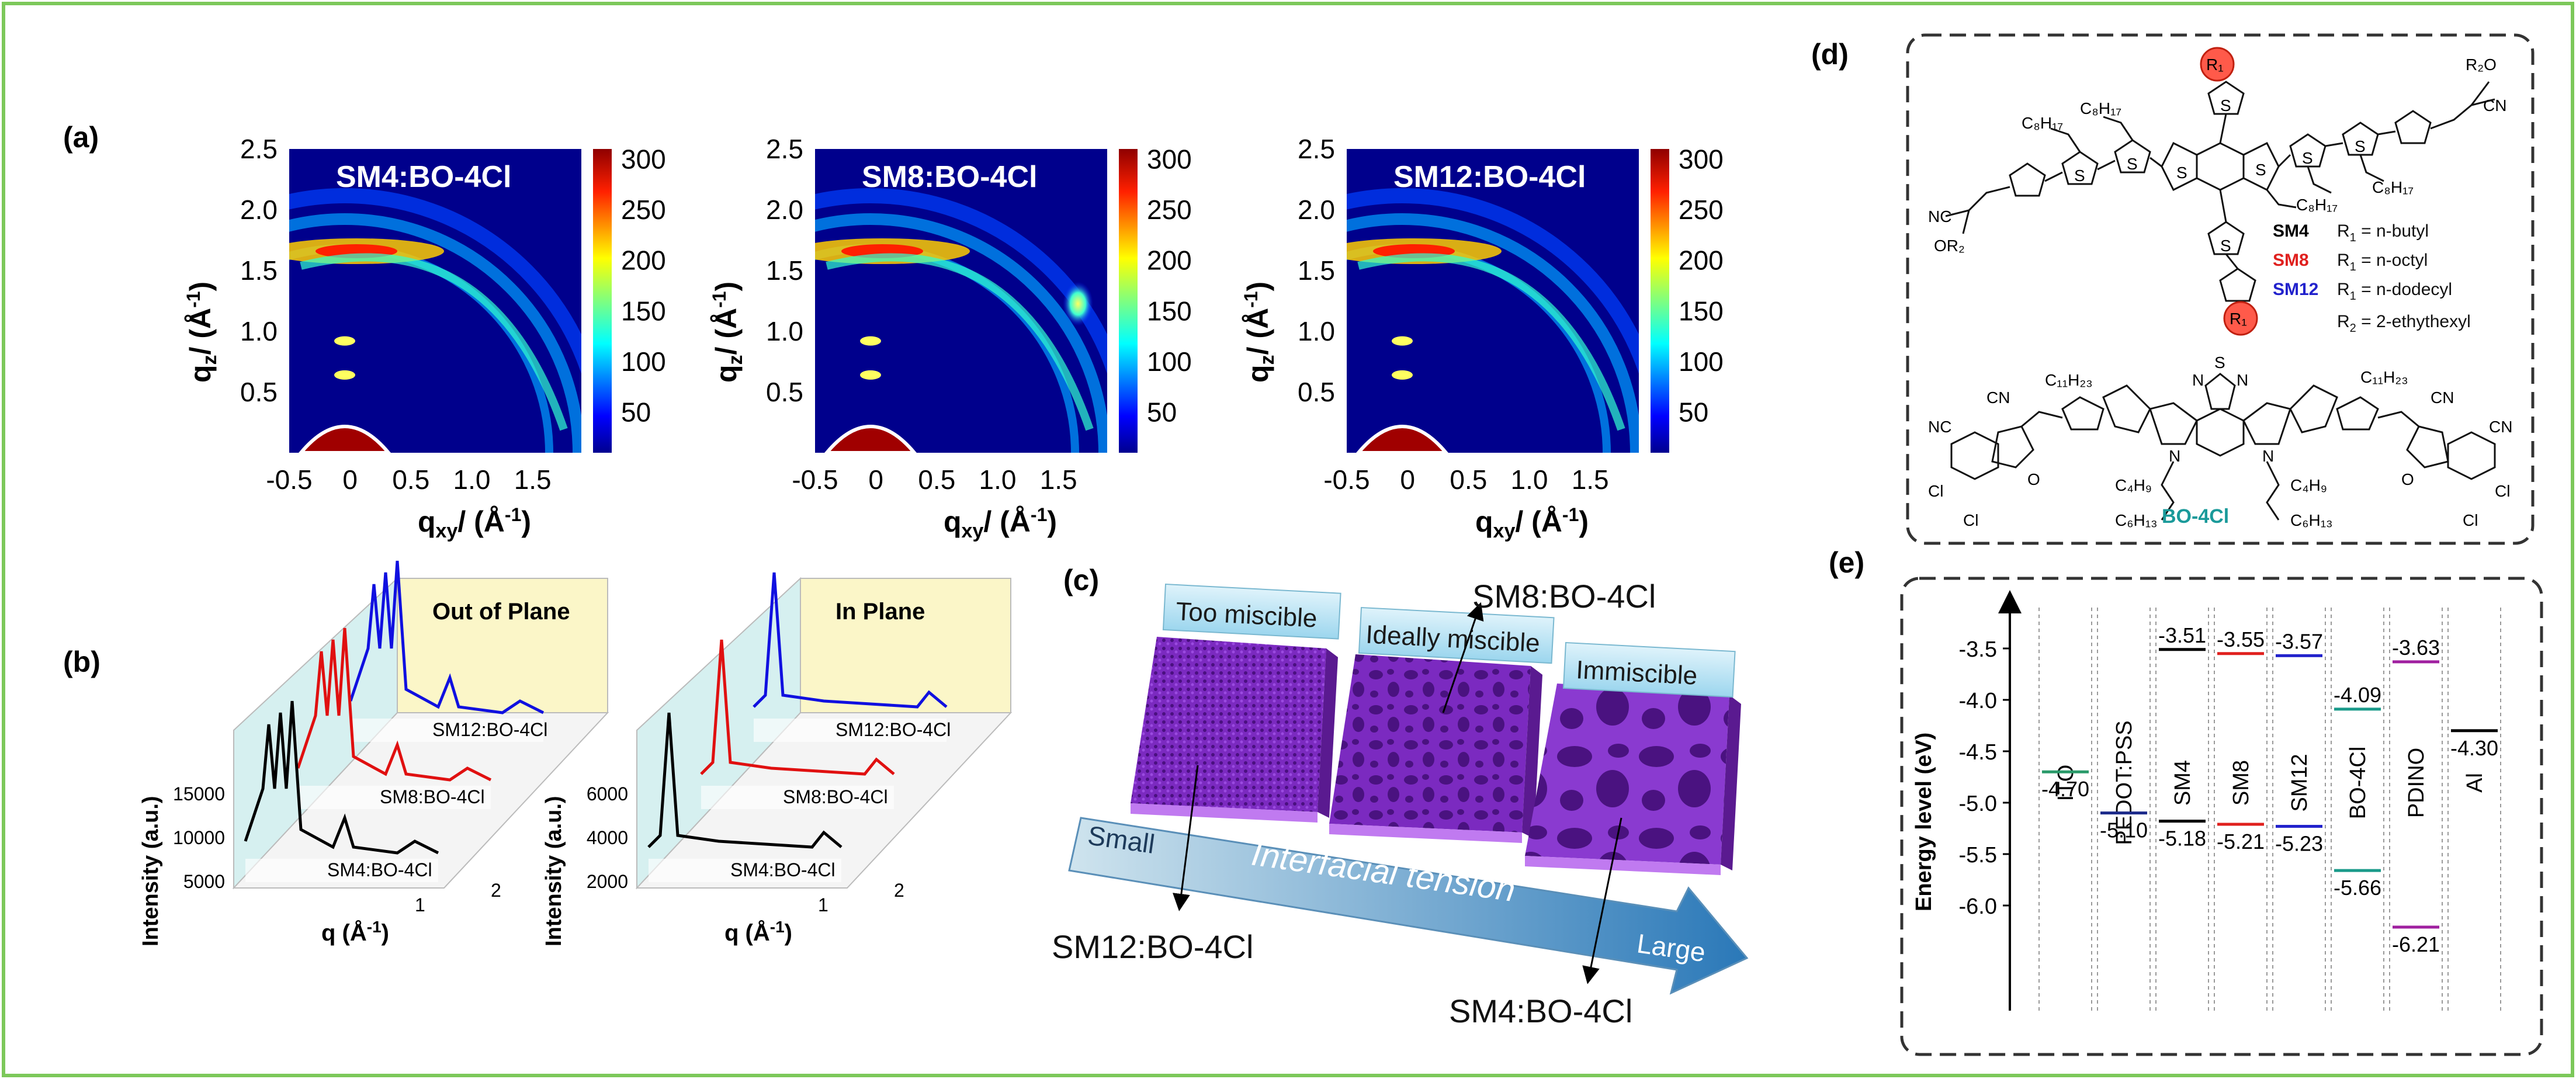 Image resolution: width=2576 pixels, height=1079 pixels. I want to click on r1-top-text: R₁, so click(2215, 64).